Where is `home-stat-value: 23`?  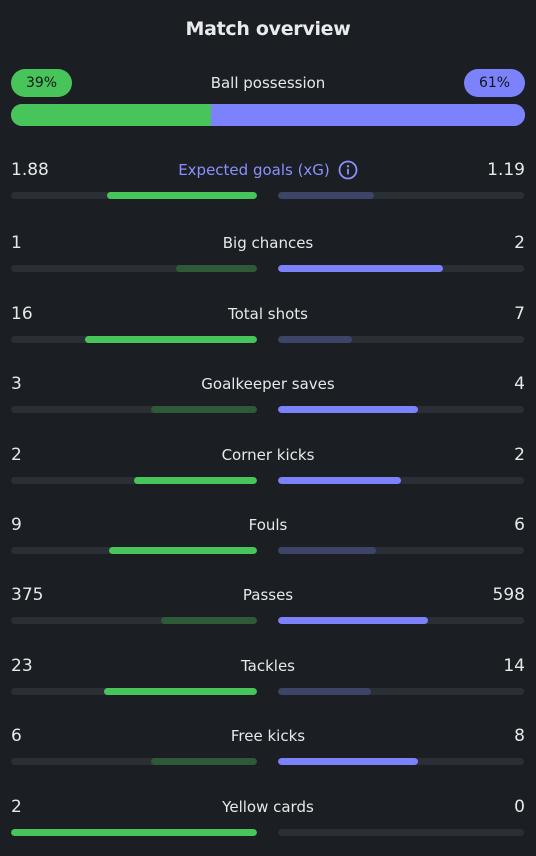 home-stat-value: 23 is located at coordinates (22, 666).